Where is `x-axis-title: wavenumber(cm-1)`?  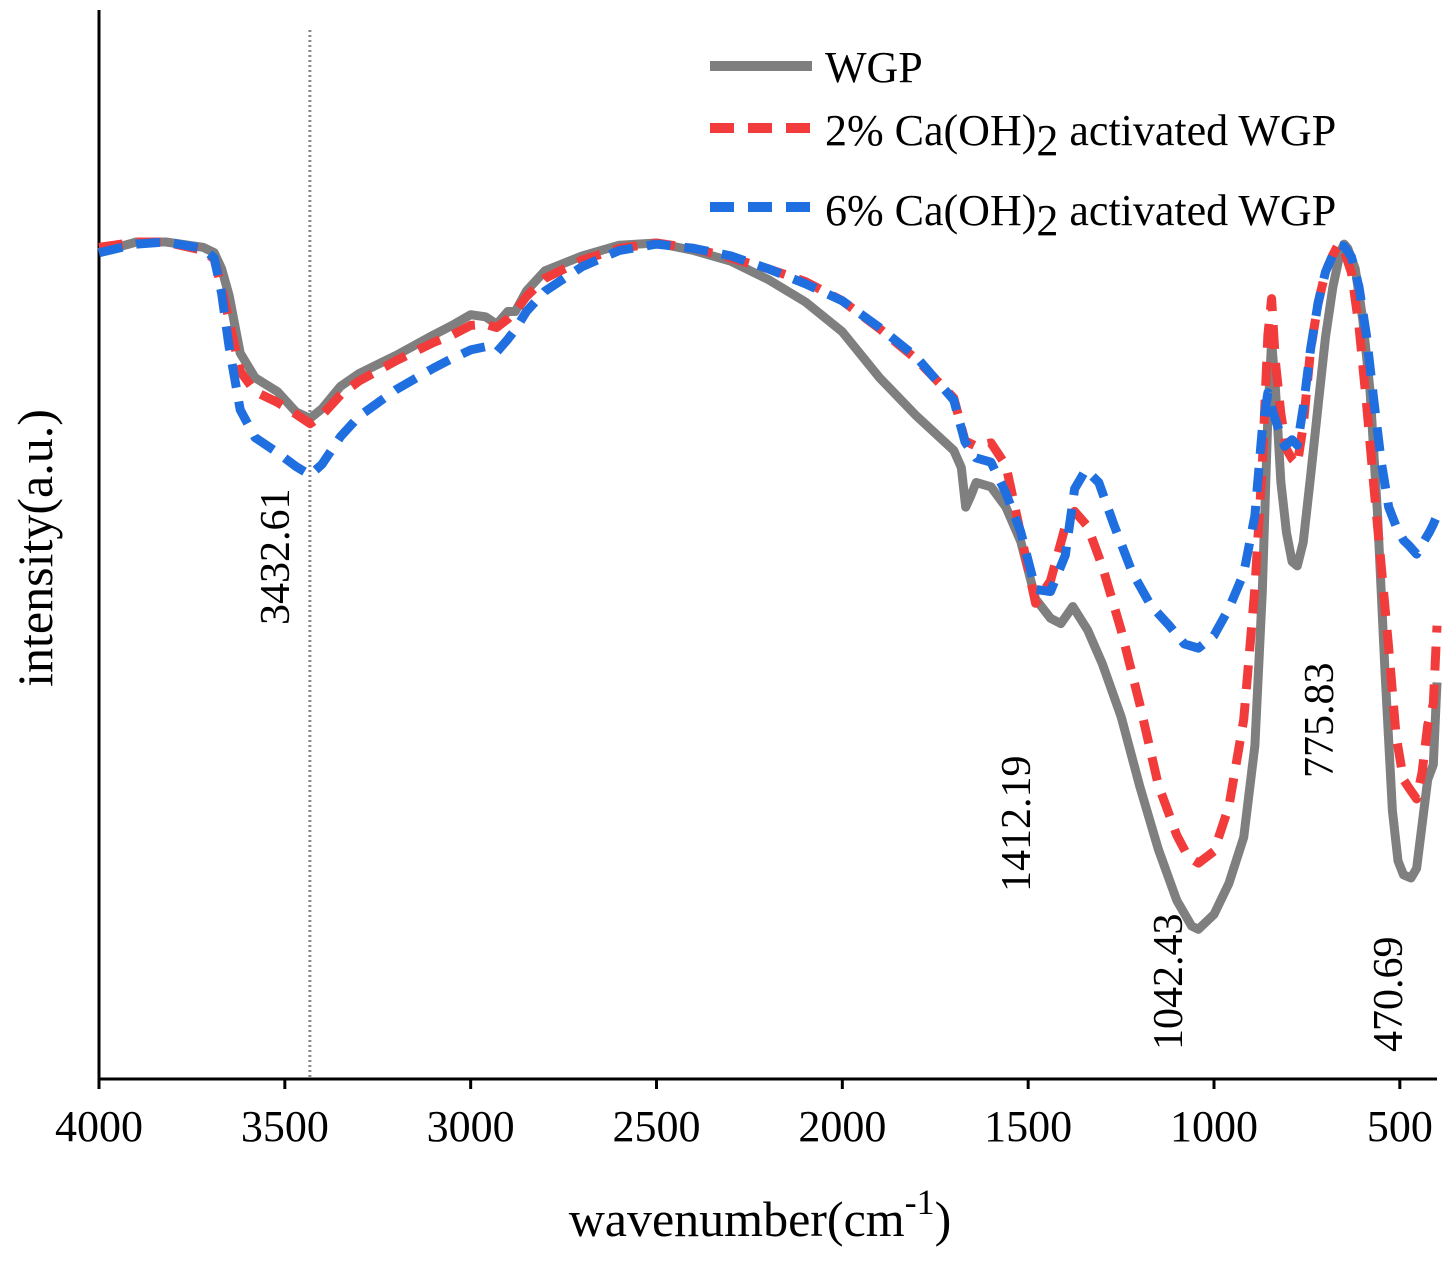 x-axis-title: wavenumber(cm-1) is located at coordinates (760, 1214).